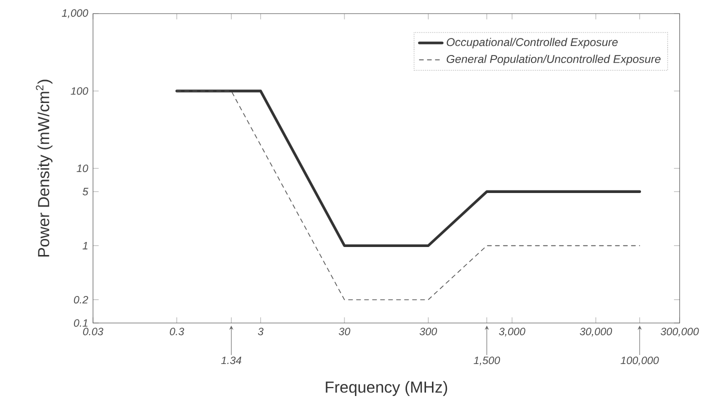 Image resolution: width=713 pixels, height=405 pixels. I want to click on x-tick-label: 0.3, so click(177, 332).